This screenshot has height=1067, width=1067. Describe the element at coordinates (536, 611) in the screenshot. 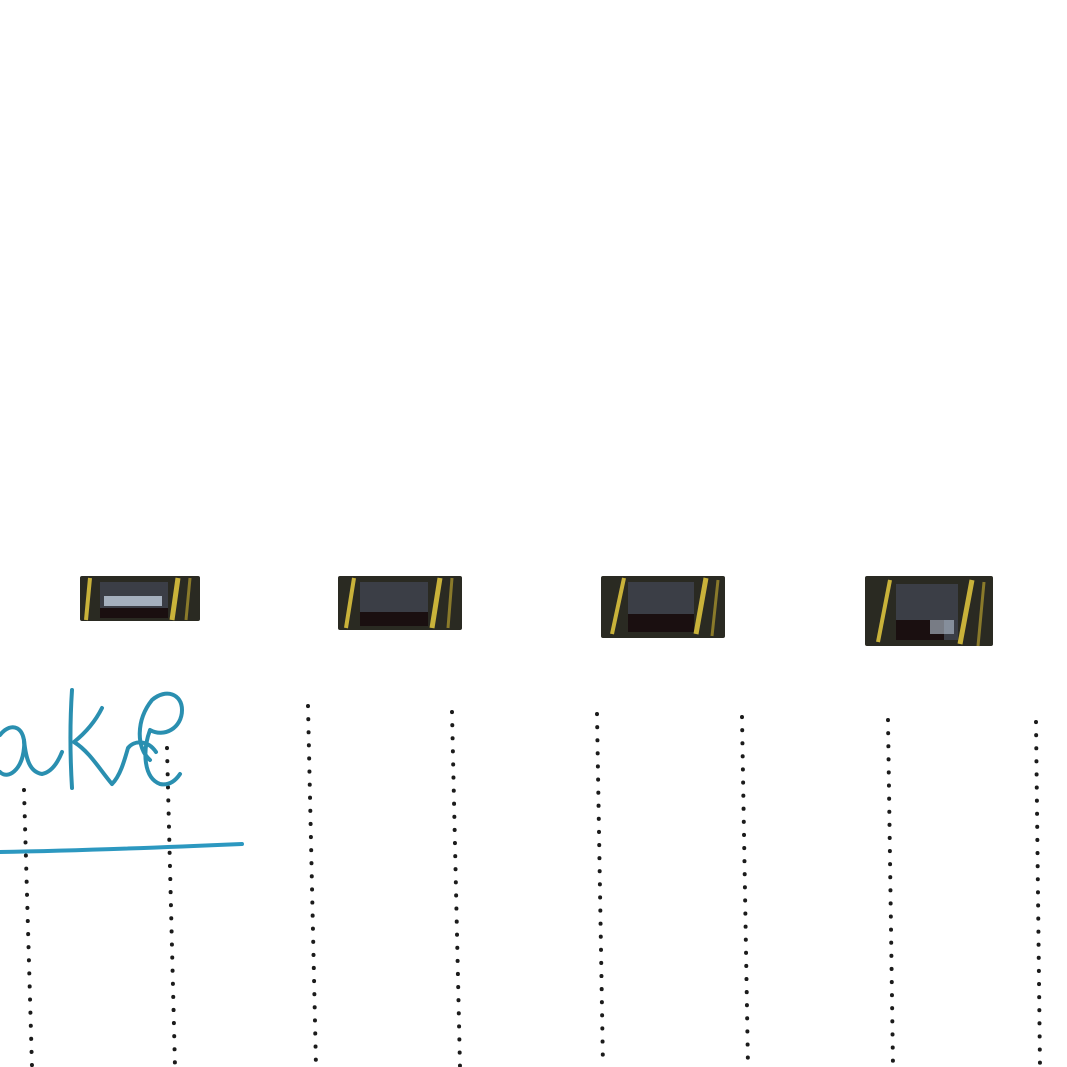

I see `binding-holes` at that location.